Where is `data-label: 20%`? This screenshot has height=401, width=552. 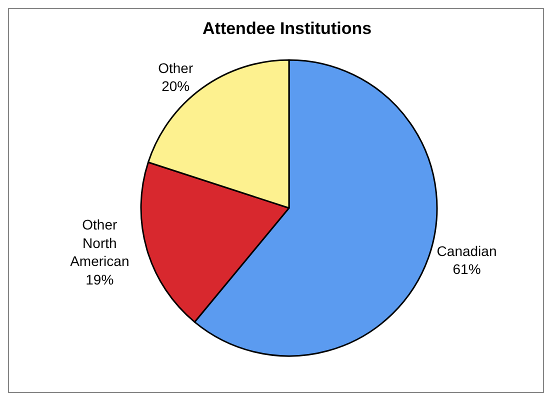
data-label: 20% is located at coordinates (176, 86).